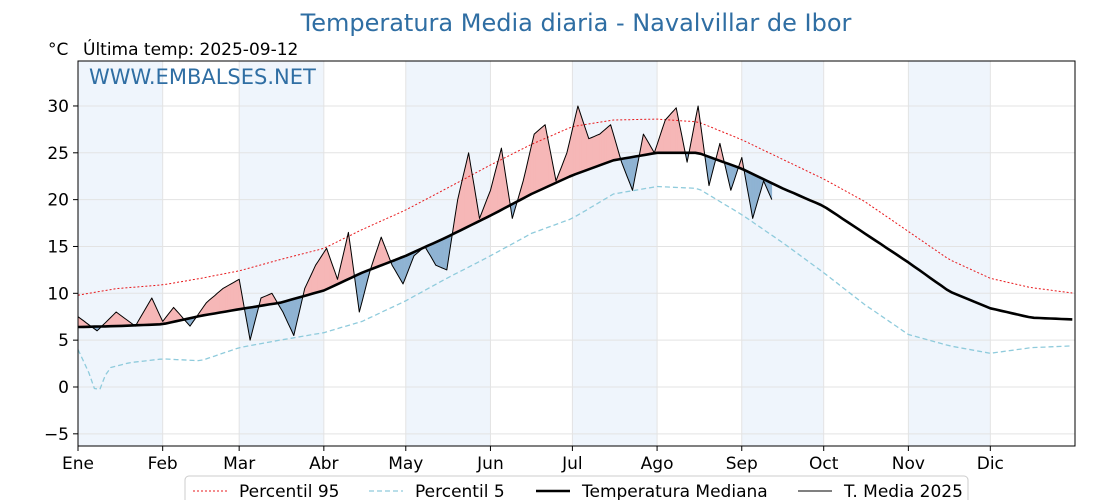 Image resolution: width=1120 pixels, height=500 pixels. What do you see at coordinates (289, 491) in the screenshot?
I see `legend-label: Percentil 95` at bounding box center [289, 491].